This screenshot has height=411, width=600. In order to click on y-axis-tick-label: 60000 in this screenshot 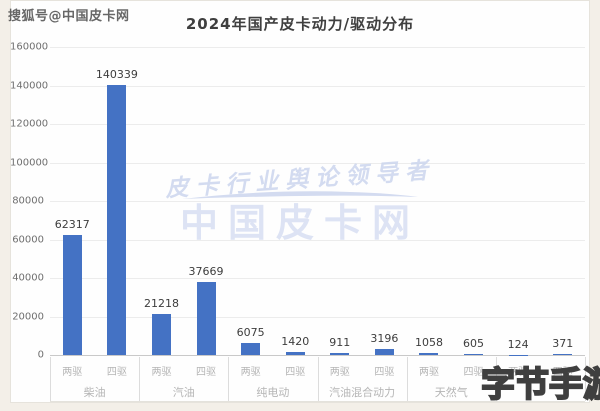, I will do `click(28, 239)`.